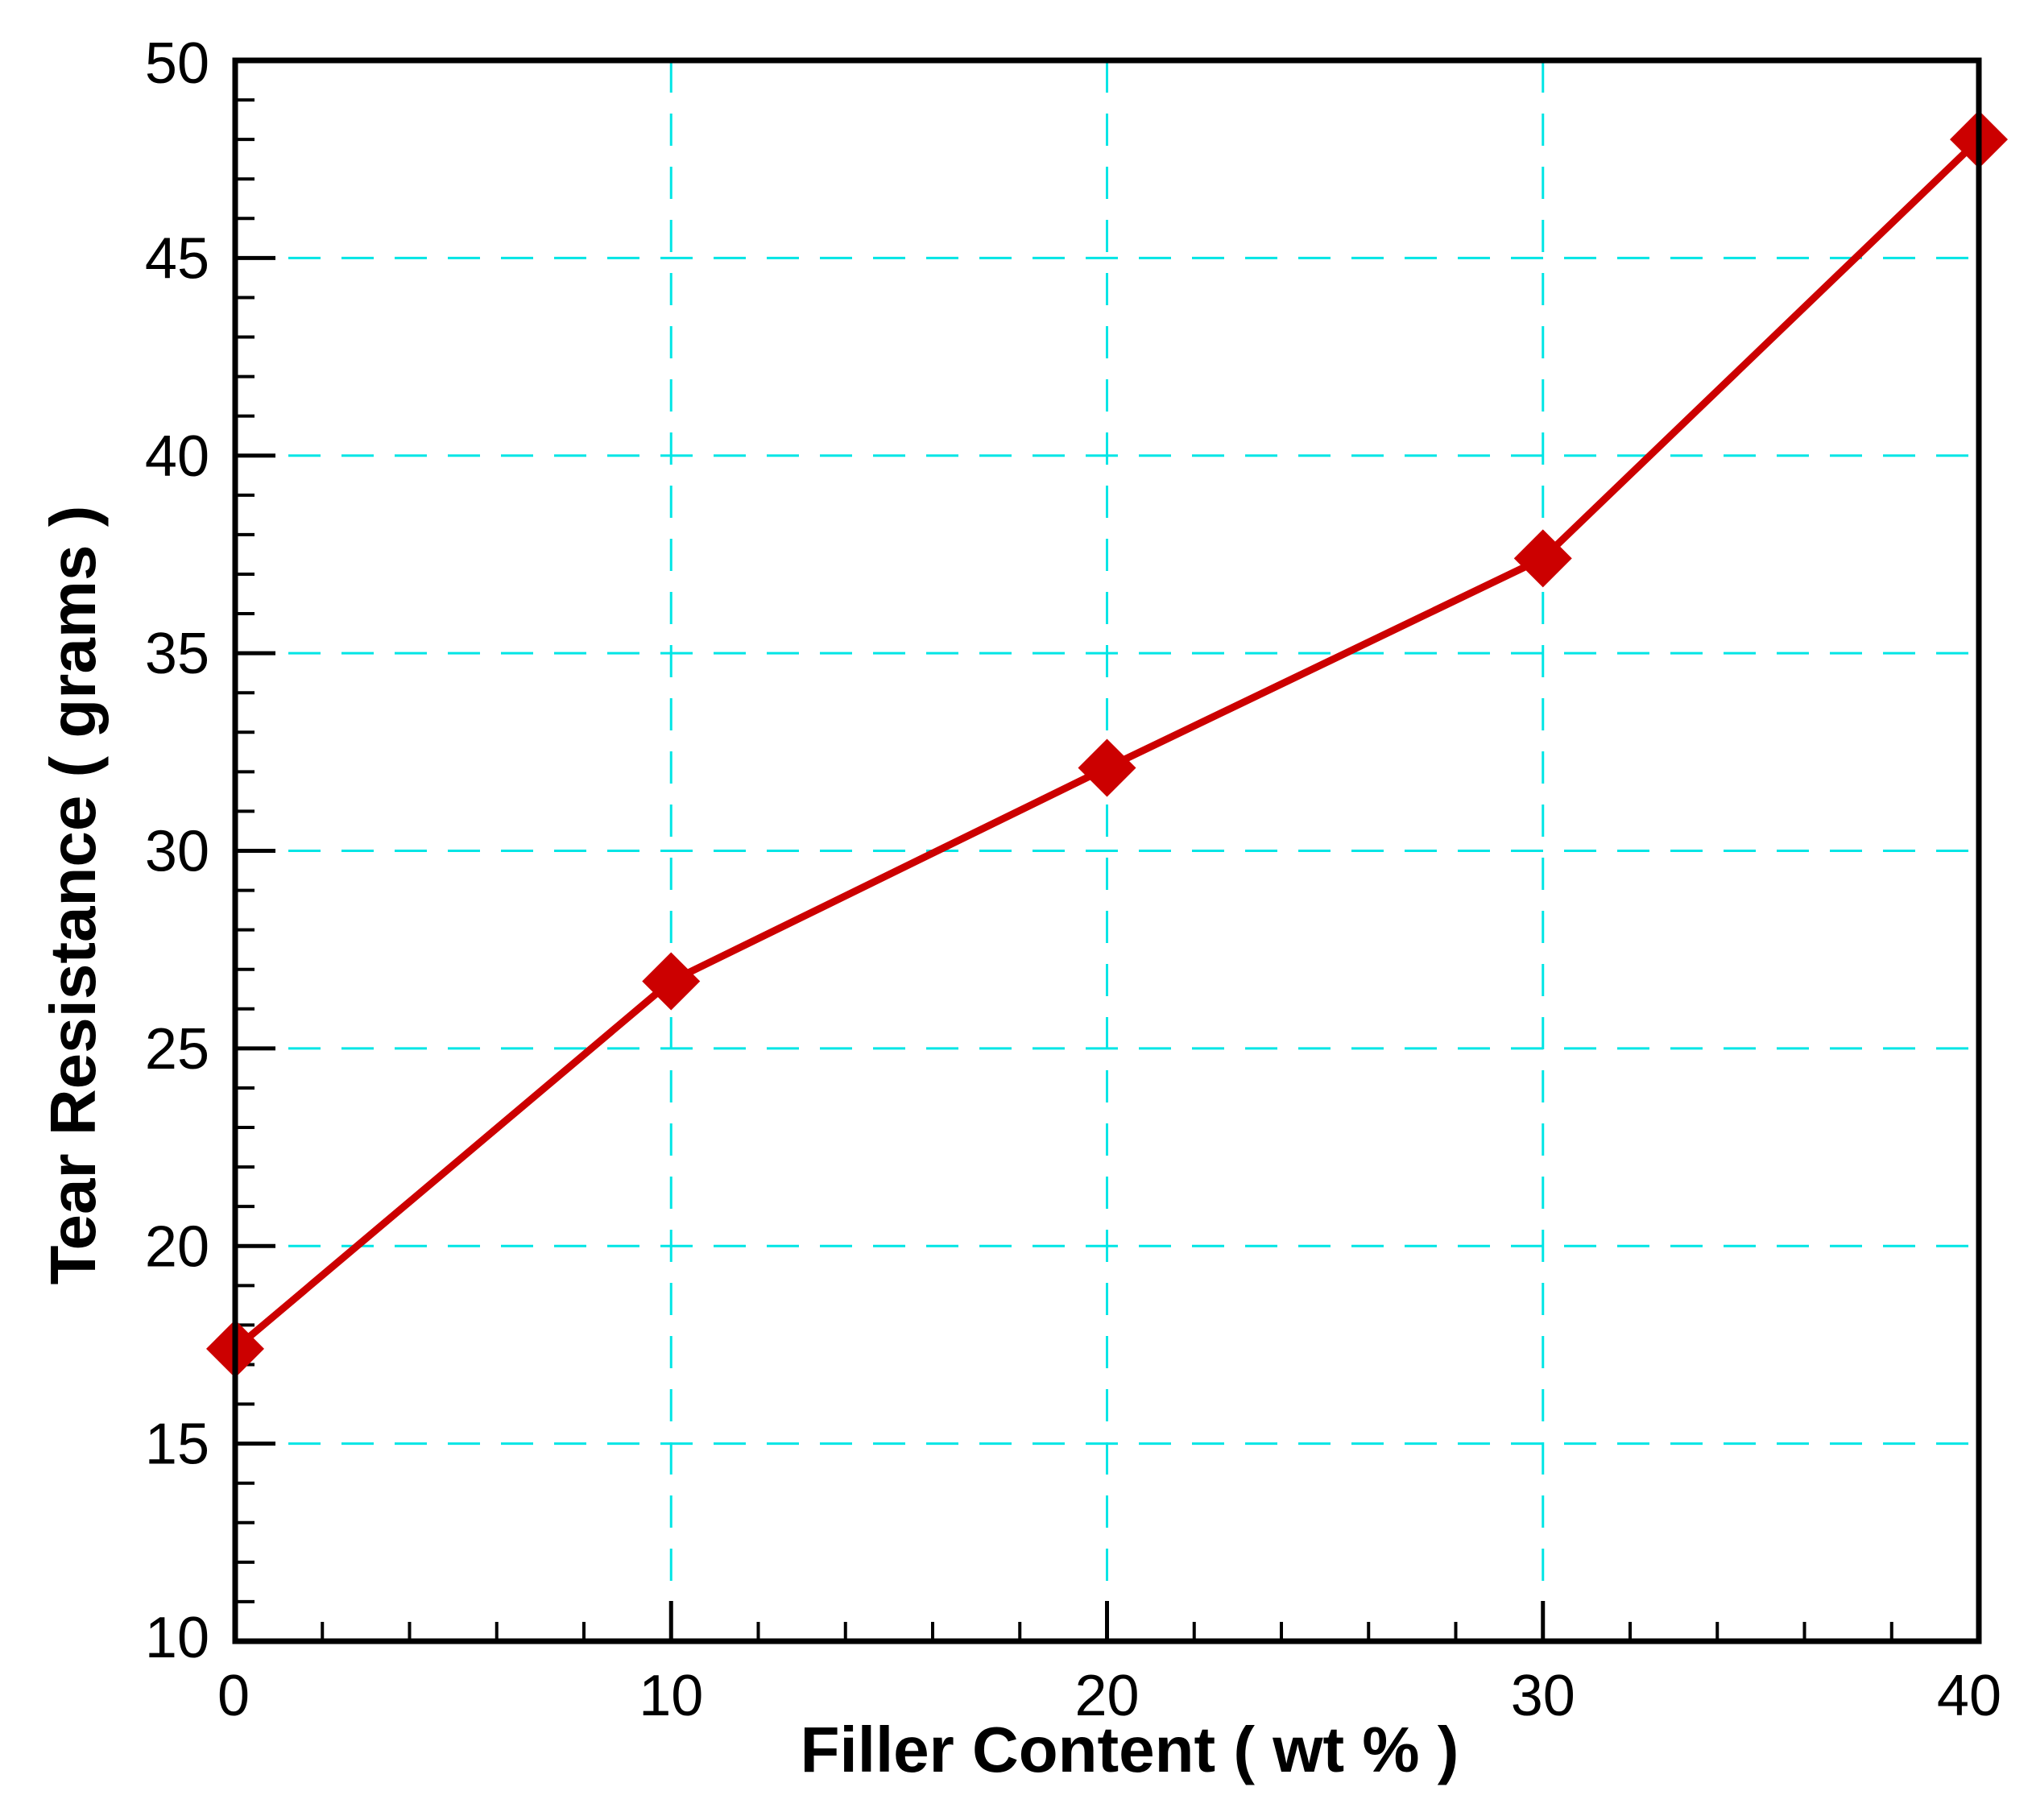  Describe the element at coordinates (177, 1247) in the screenshot. I see `y-tick-label: 20` at that location.